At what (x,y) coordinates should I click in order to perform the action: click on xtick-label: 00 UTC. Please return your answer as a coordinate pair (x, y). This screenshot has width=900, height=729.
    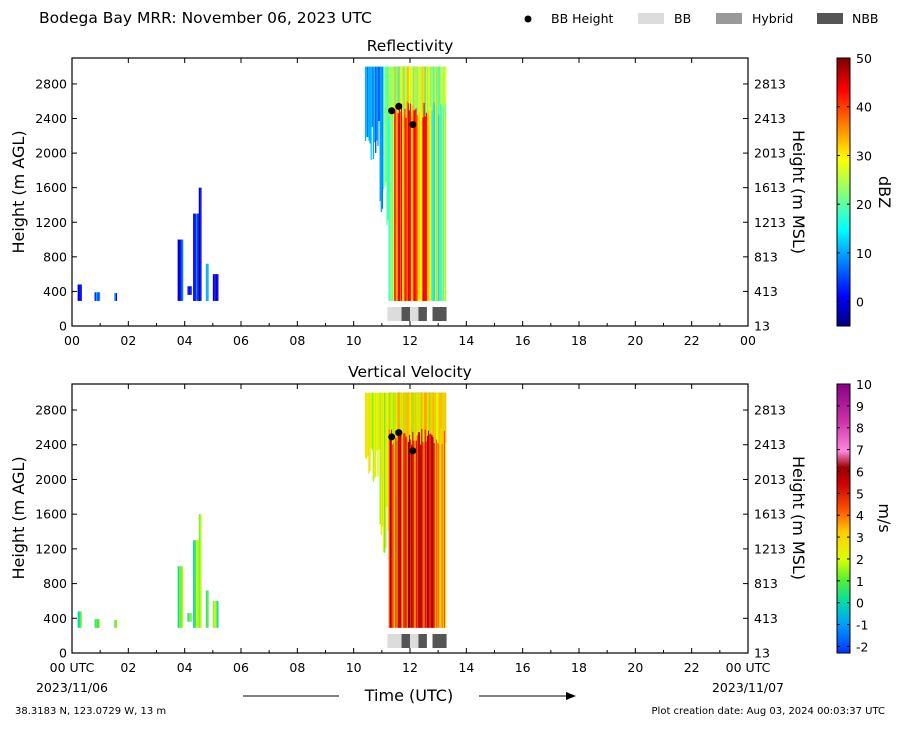
    Looking at the image, I should click on (72, 667).